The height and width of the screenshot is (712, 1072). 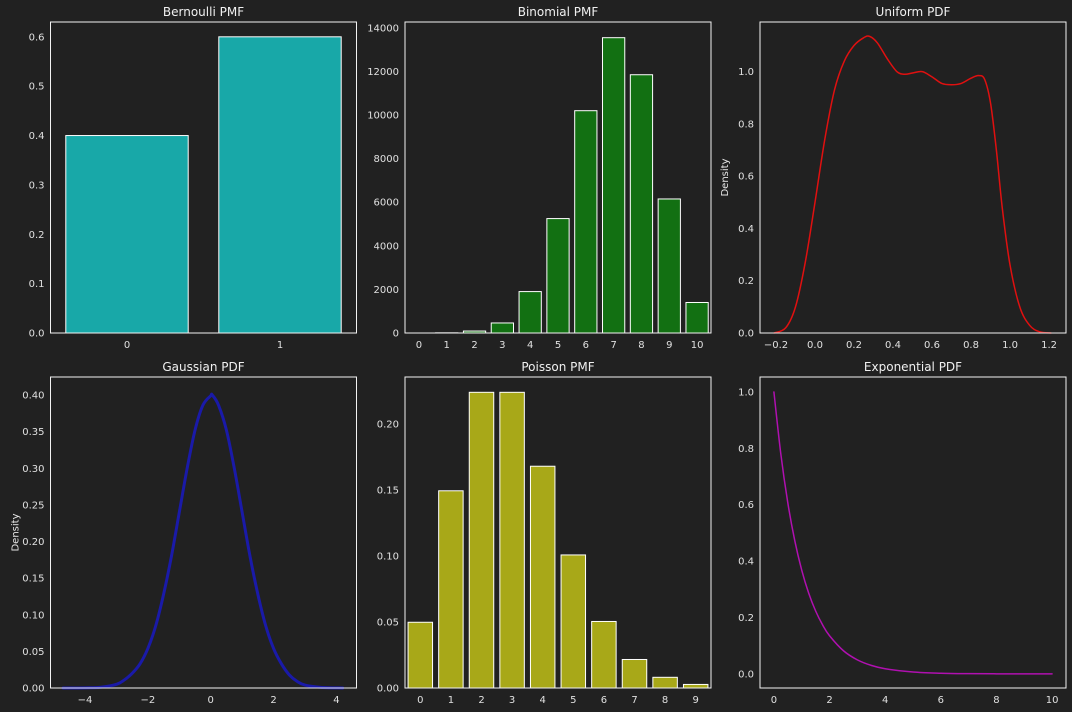 What do you see at coordinates (912, 184) in the screenshot?
I see `uniform-curve` at bounding box center [912, 184].